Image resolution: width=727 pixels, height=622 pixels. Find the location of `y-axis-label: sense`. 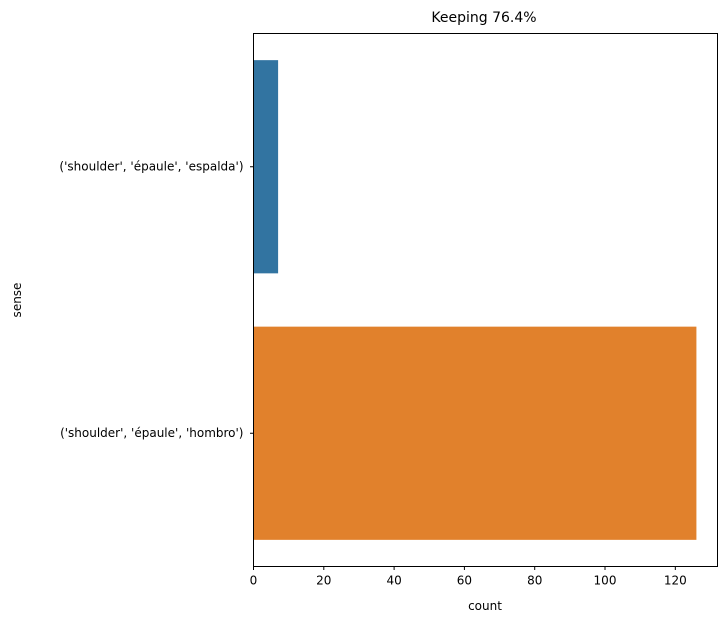

y-axis-label: sense is located at coordinates (17, 300).